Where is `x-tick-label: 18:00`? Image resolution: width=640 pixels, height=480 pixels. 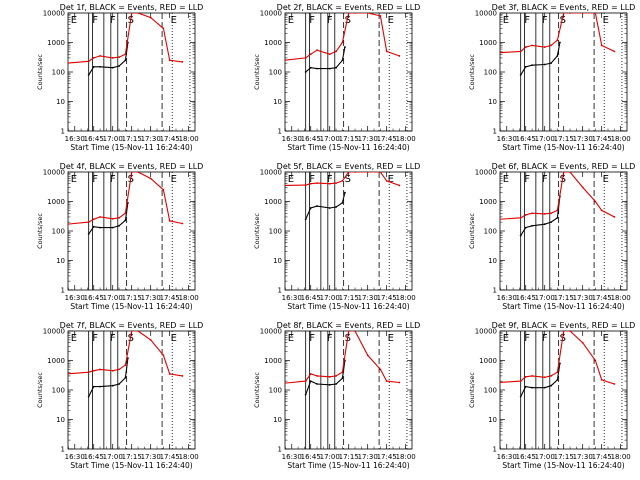
x-tick-label: 18:00 is located at coordinates (189, 457).